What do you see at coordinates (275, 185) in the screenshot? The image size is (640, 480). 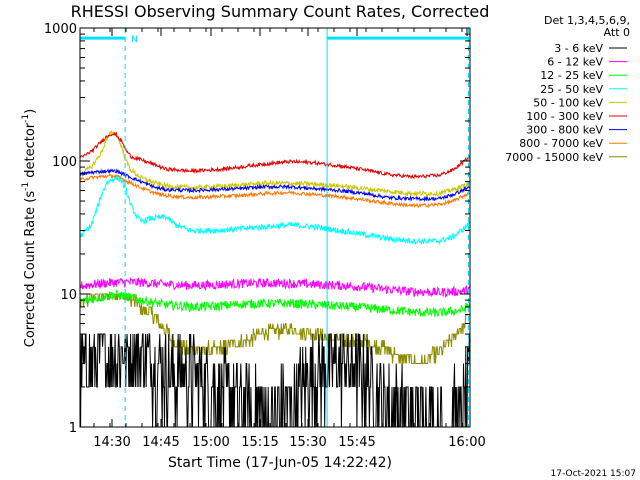 I see `series-line-300-800-keV` at bounding box center [275, 185].